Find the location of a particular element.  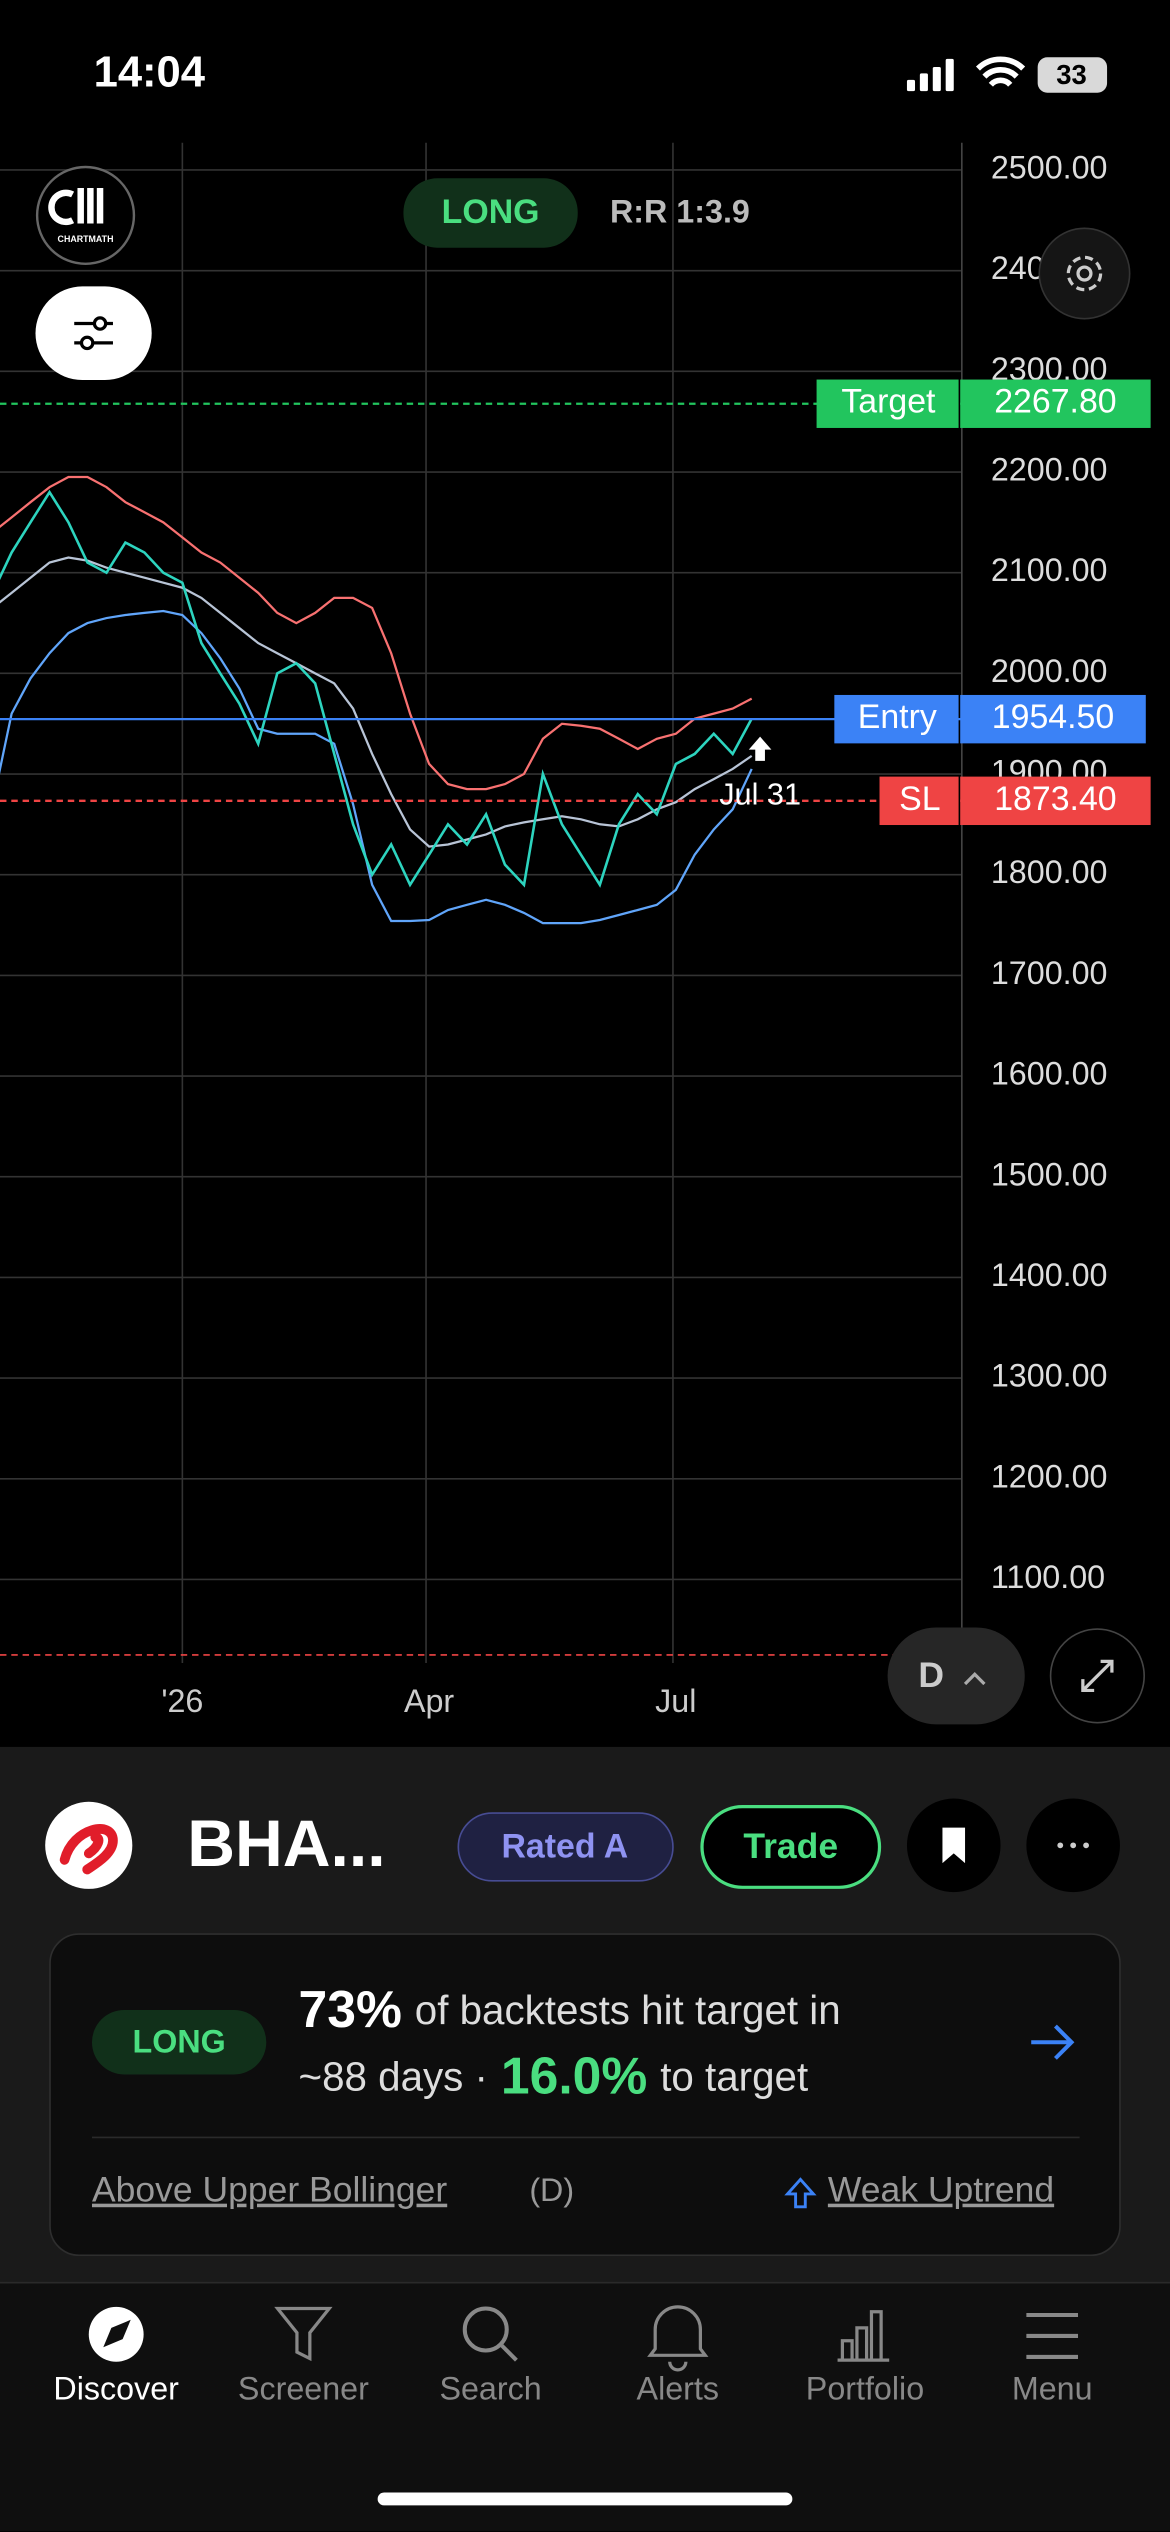

compass-needle is located at coordinates (117, 2333).